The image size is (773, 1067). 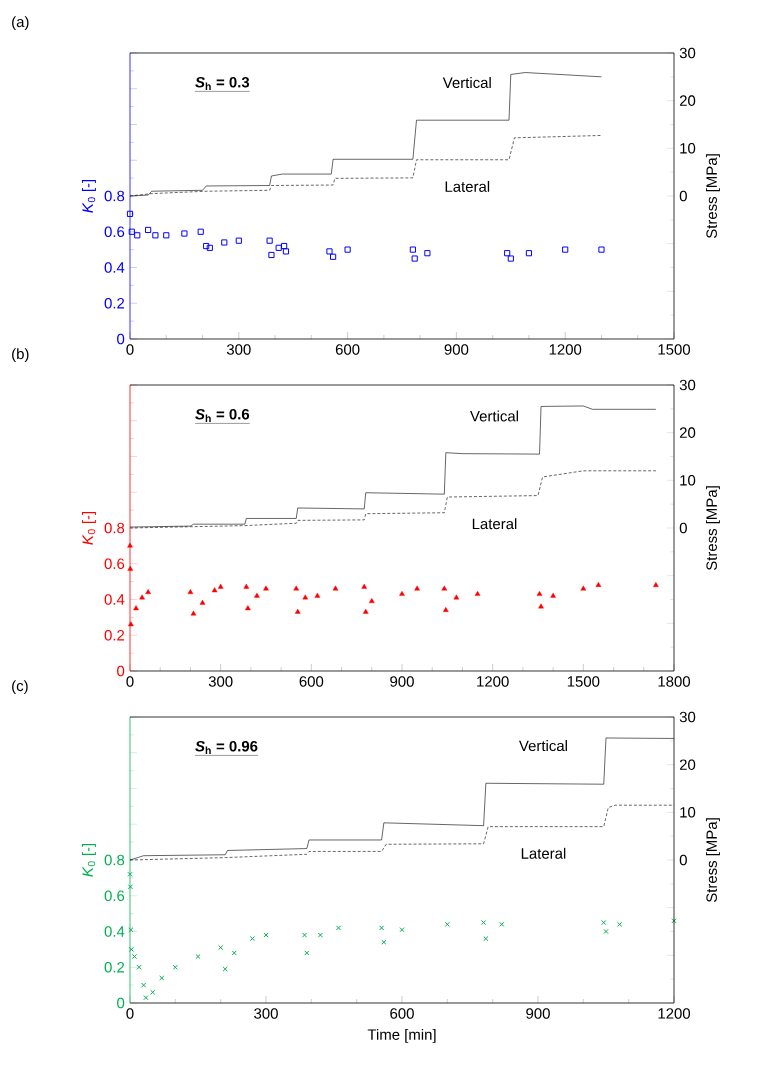 What do you see at coordinates (583, 681) in the screenshot?
I see `x-tick-label: 1500` at bounding box center [583, 681].